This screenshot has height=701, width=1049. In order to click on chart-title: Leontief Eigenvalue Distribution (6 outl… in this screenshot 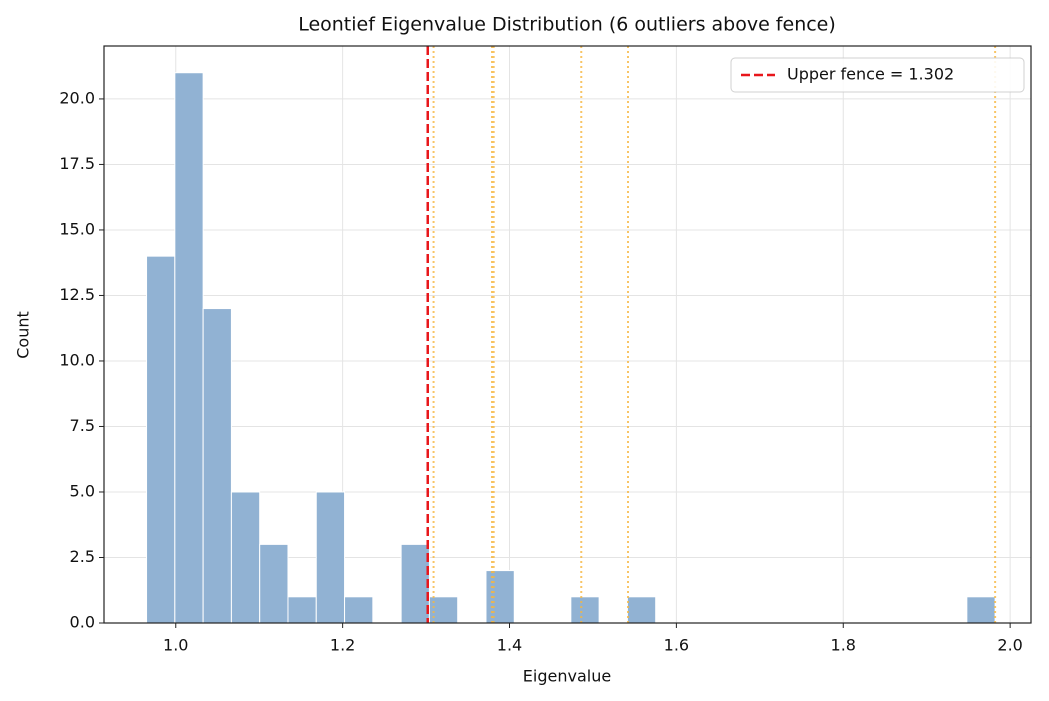, I will do `click(567, 25)`.